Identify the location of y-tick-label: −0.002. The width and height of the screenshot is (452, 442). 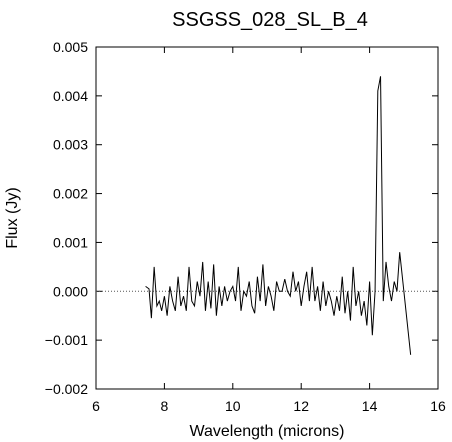
(66, 389).